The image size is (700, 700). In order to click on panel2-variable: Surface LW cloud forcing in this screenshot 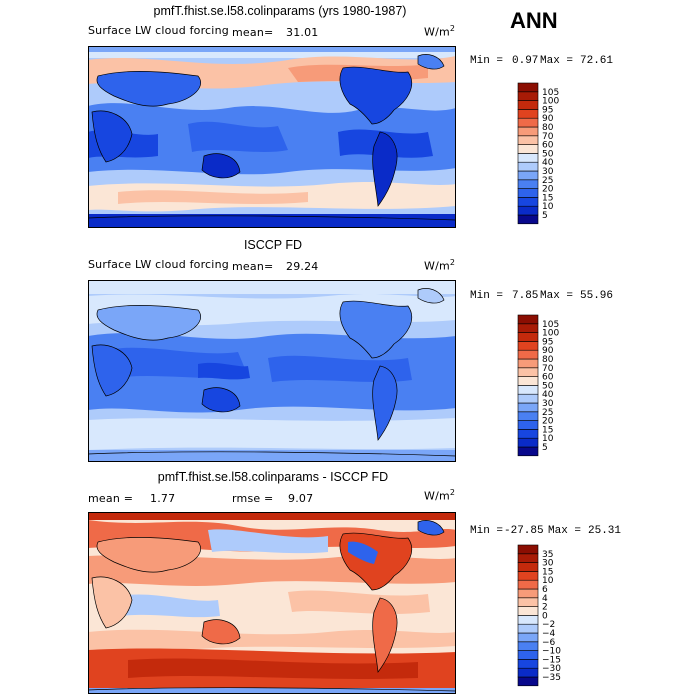, I will do `click(158, 264)`.